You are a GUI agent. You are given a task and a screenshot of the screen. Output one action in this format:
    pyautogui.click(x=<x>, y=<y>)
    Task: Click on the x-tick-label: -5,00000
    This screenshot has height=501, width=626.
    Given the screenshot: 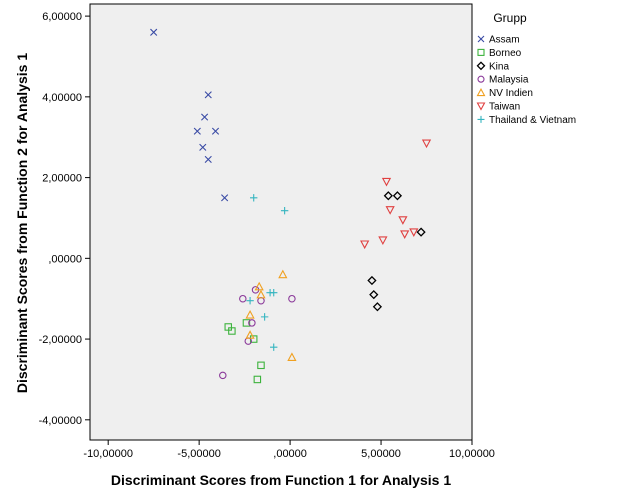 What is the action you would take?
    pyautogui.click(x=198, y=454)
    